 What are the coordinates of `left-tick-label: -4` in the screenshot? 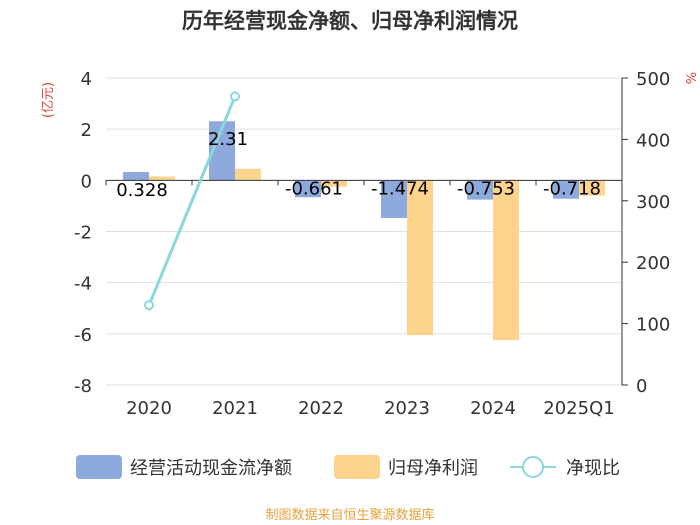 It's located at (83, 284).